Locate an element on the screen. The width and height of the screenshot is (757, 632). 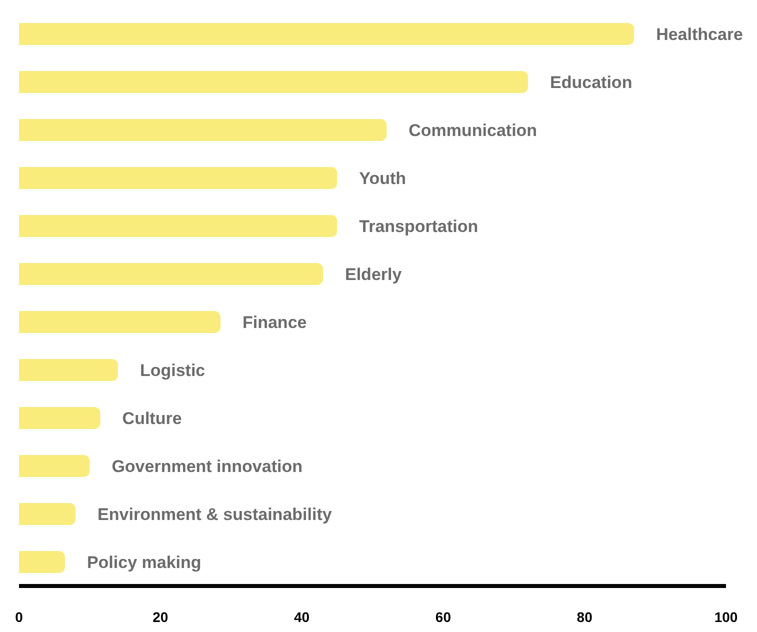
y-tick-label: Finance is located at coordinates (274, 322).